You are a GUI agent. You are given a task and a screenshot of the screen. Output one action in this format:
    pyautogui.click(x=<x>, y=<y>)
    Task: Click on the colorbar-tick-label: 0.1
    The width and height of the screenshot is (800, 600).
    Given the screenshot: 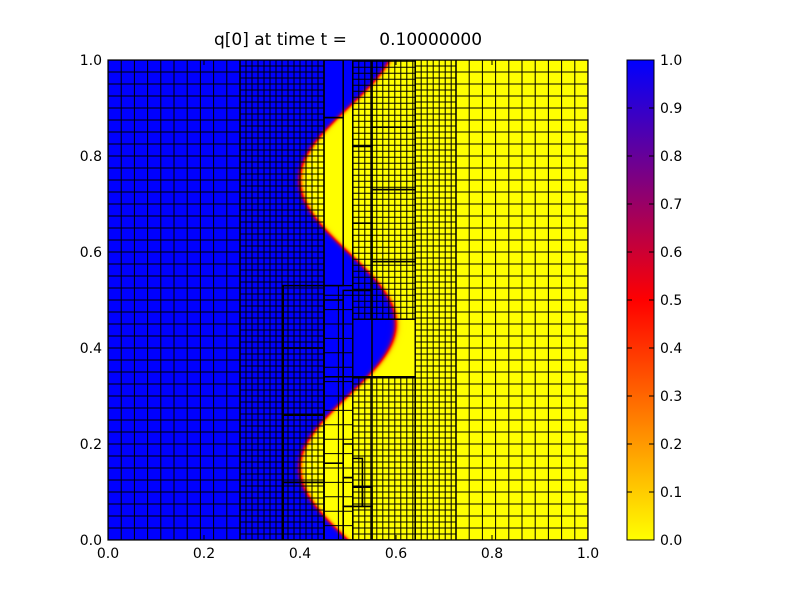 What is the action you would take?
    pyautogui.click(x=671, y=493)
    